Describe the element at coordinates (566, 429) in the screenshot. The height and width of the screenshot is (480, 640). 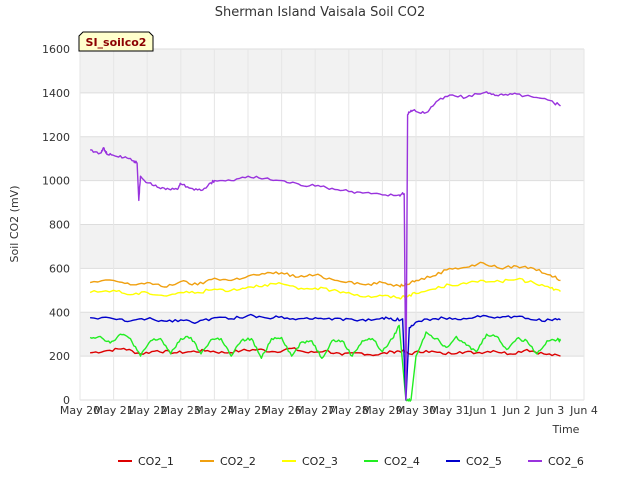
I see `x-axis-label: Time` at that location.